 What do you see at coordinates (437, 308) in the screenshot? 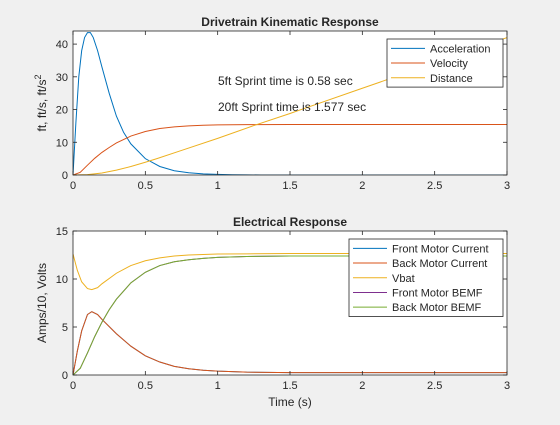
I see `legend-label: Back Motor BEMF` at bounding box center [437, 308].